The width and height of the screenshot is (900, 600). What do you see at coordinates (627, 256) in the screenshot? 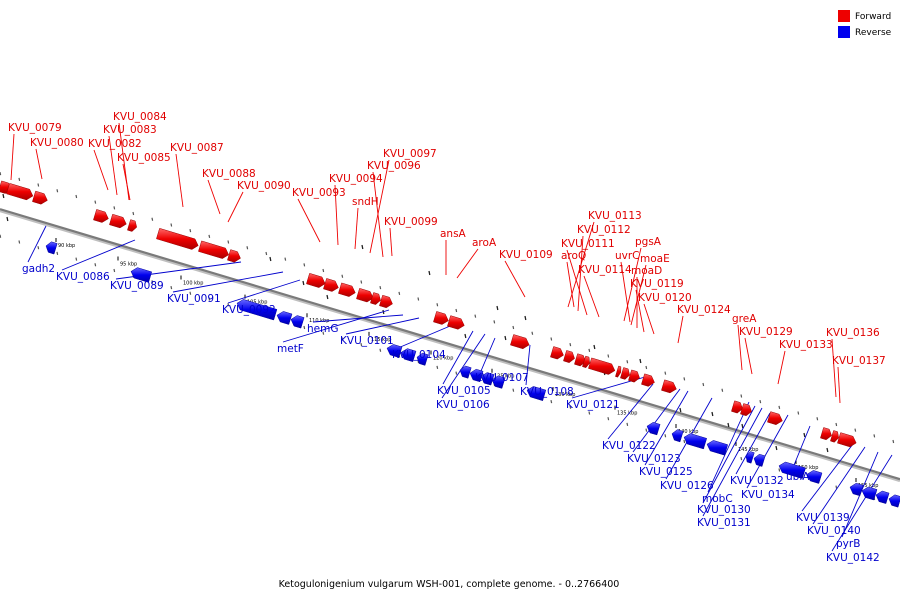
I see `forward-gene-label: uvrC` at bounding box center [627, 256].